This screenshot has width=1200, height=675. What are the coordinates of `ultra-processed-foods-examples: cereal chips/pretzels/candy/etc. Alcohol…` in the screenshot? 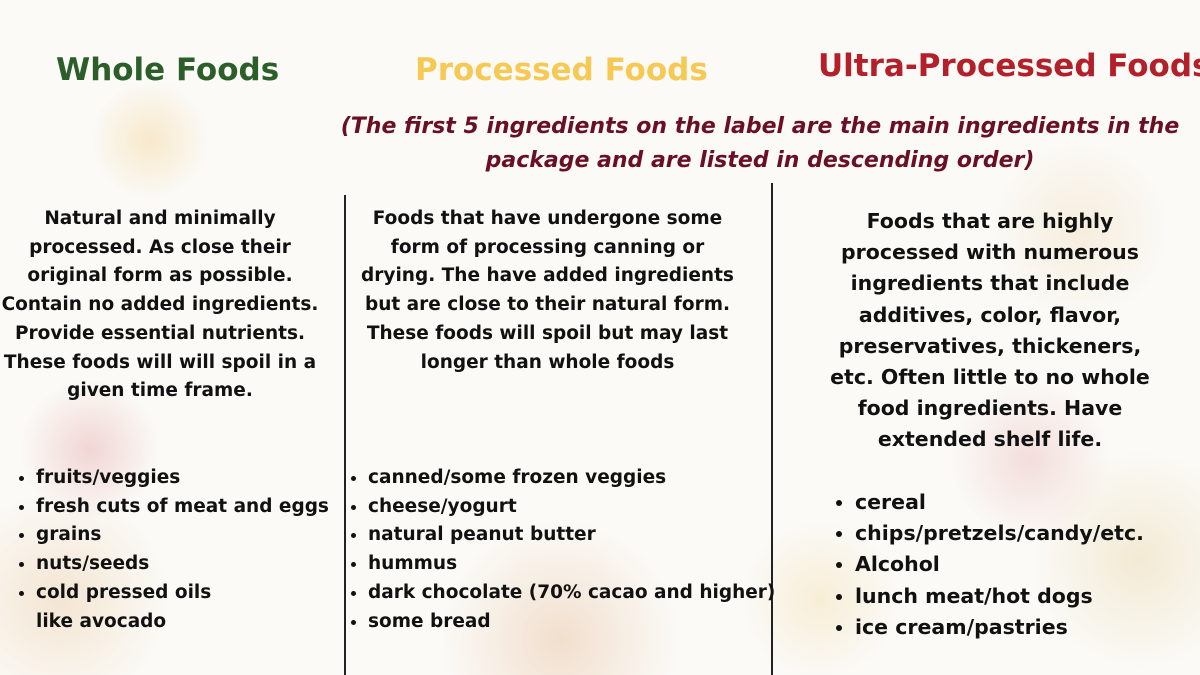 It's located at (989, 565).